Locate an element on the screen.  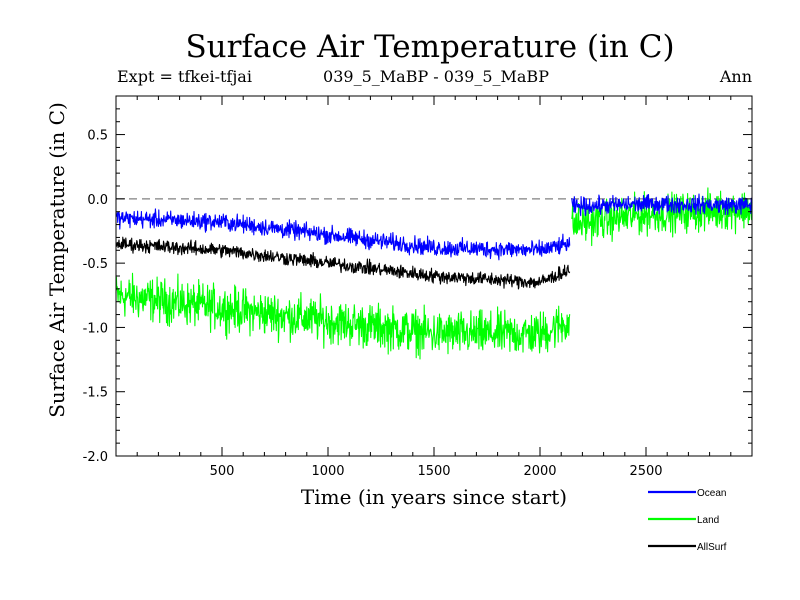
chart-title: Surface Air Temperature (in C) is located at coordinates (429, 47).